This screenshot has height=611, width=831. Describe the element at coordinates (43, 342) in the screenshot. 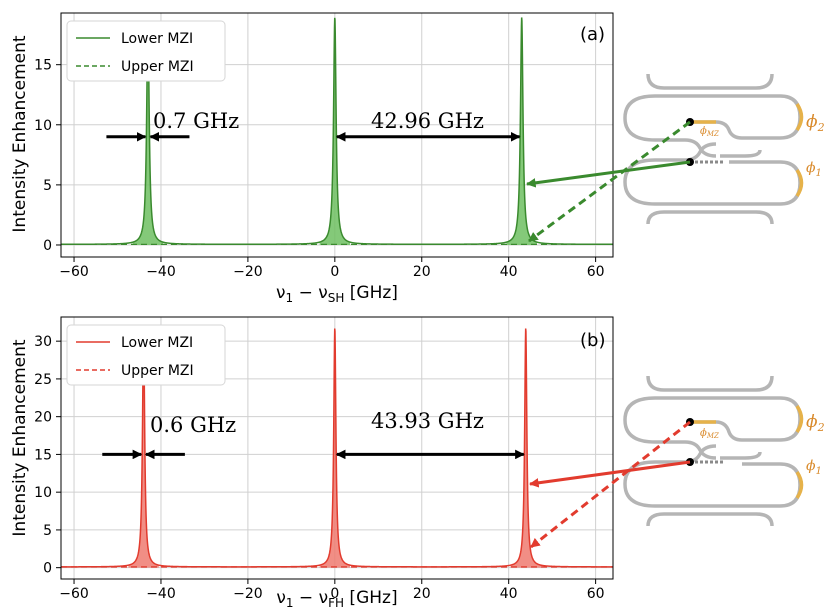

I see `y-tick-label: 30` at that location.